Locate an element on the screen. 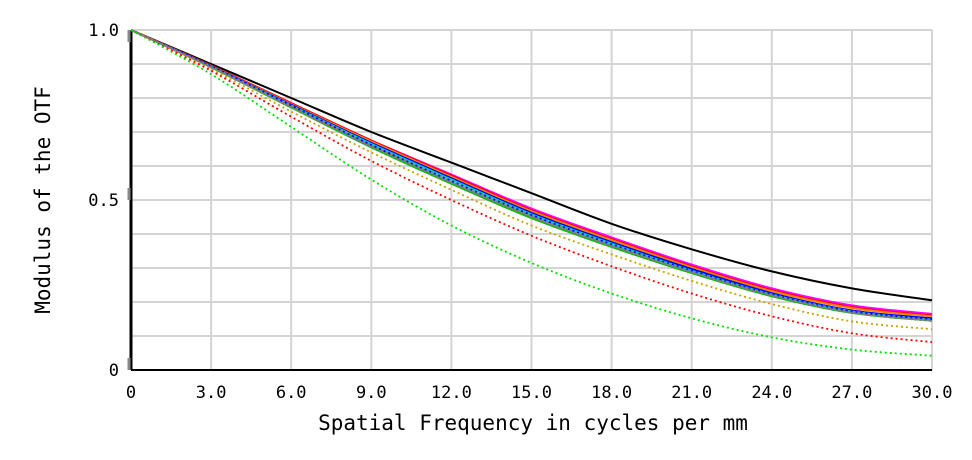 The width and height of the screenshot is (972, 460). x-tick-label: 3.0 is located at coordinates (211, 393).